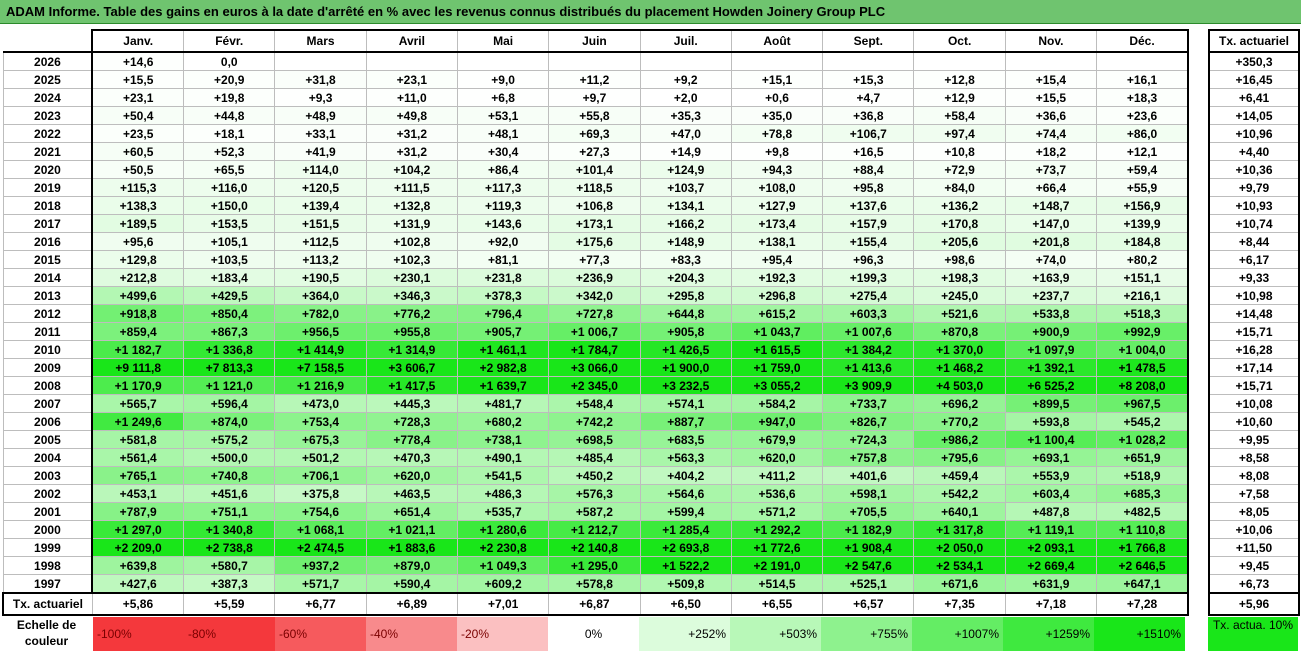 This screenshot has height=653, width=1301. What do you see at coordinates (1143, 385) in the screenshot?
I see `gain-cell: +8 208,0` at bounding box center [1143, 385].